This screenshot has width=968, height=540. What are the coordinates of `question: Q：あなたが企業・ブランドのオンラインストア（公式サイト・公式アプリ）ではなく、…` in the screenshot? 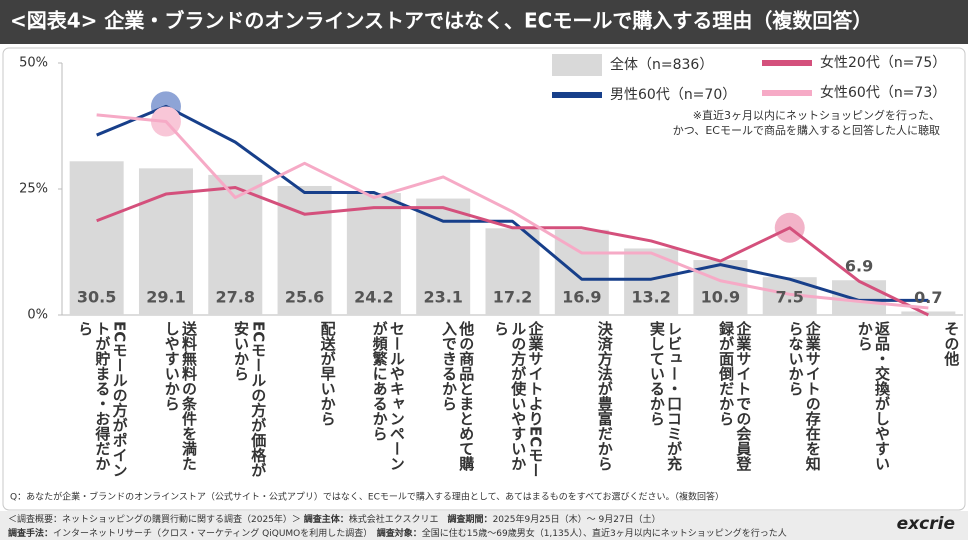 It's located at (367, 497).